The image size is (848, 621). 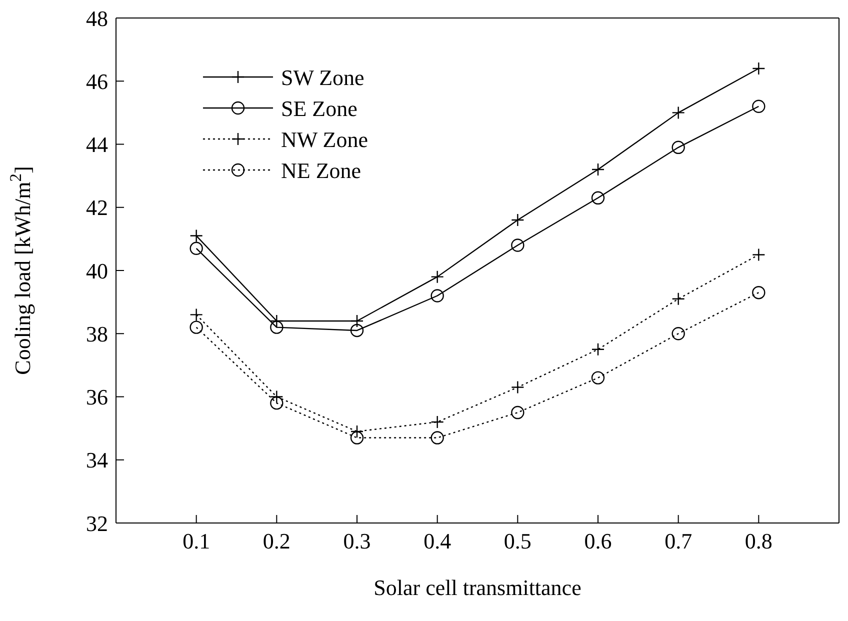 I want to click on legend-label: NE Zone, so click(x=321, y=170).